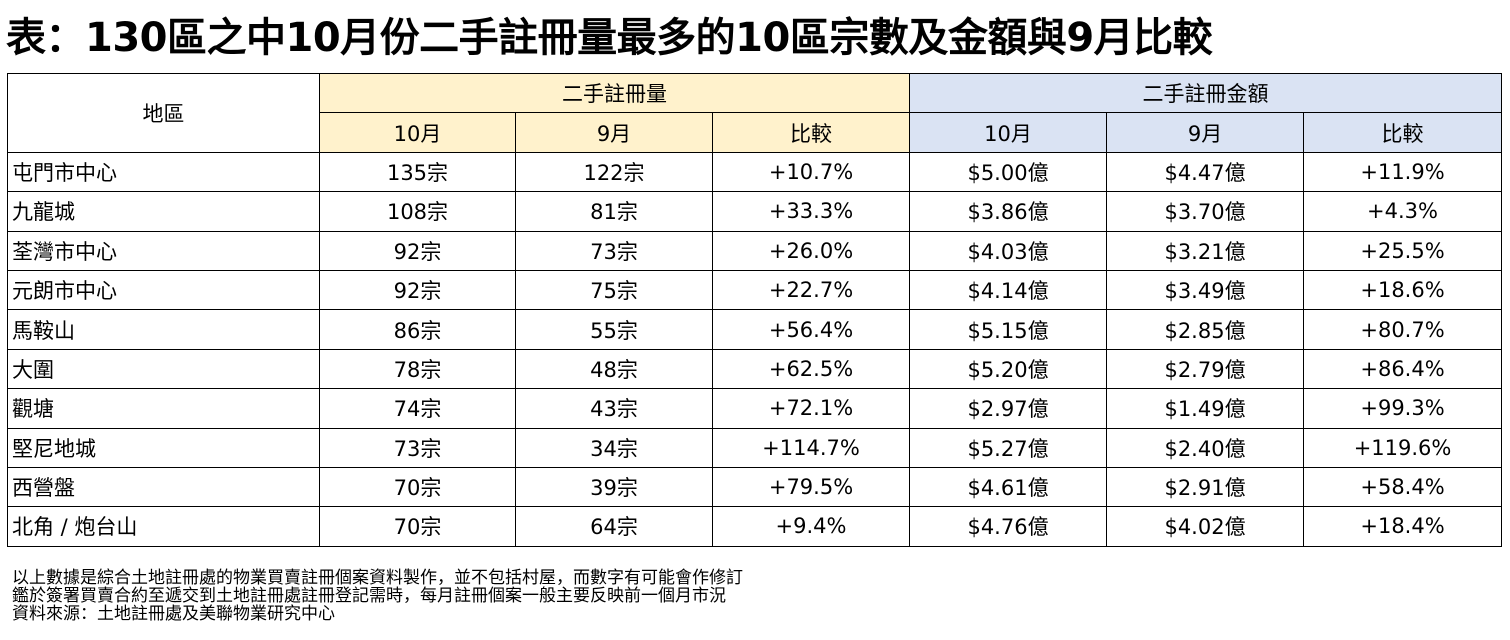 The height and width of the screenshot is (640, 1510). What do you see at coordinates (614, 329) in the screenshot?
I see `volume-sep-cell: 55宗` at bounding box center [614, 329].